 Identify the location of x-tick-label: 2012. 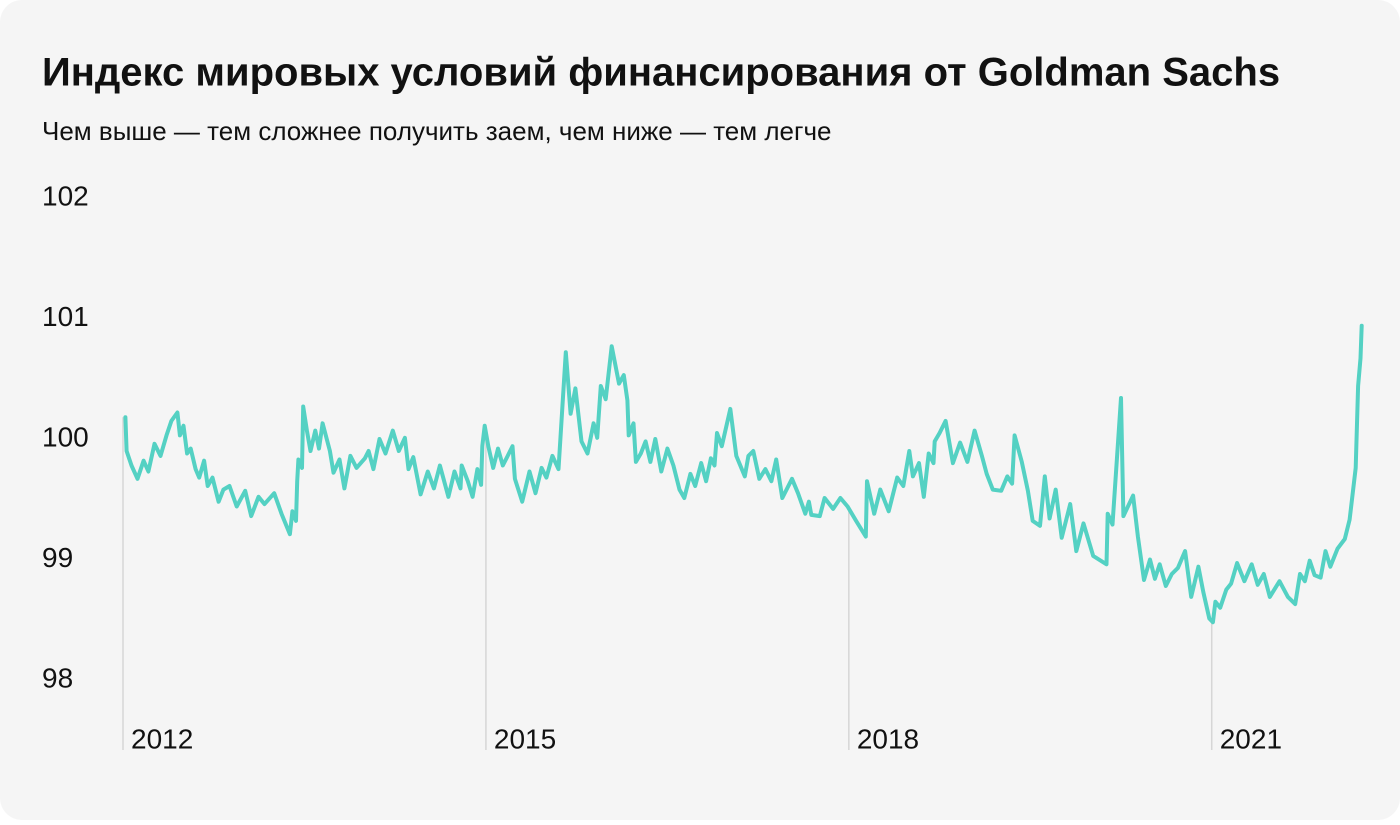
(162, 738).